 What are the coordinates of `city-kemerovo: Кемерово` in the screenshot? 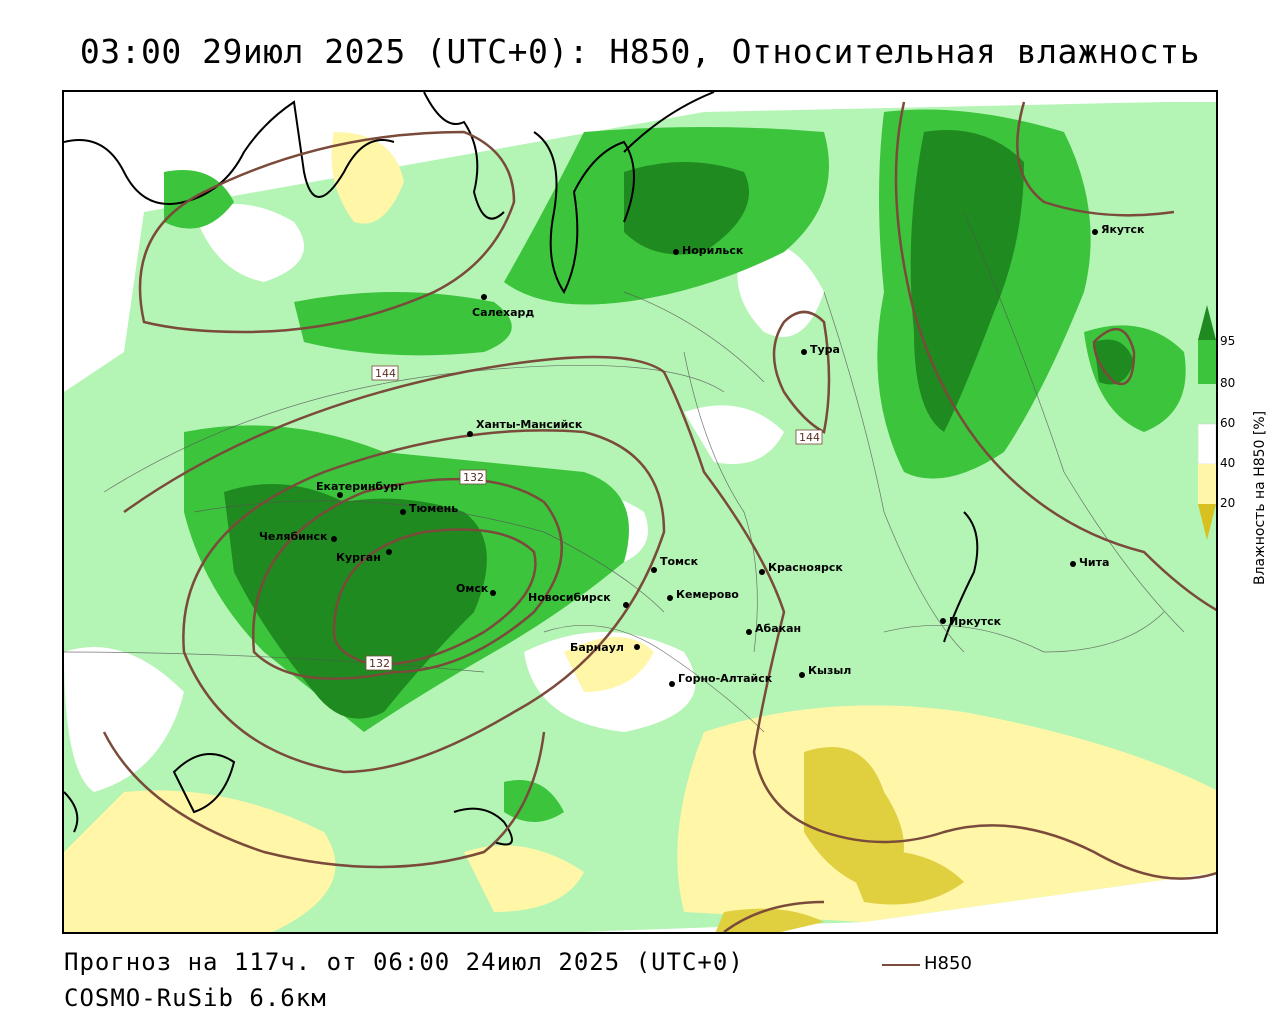 It's located at (703, 594).